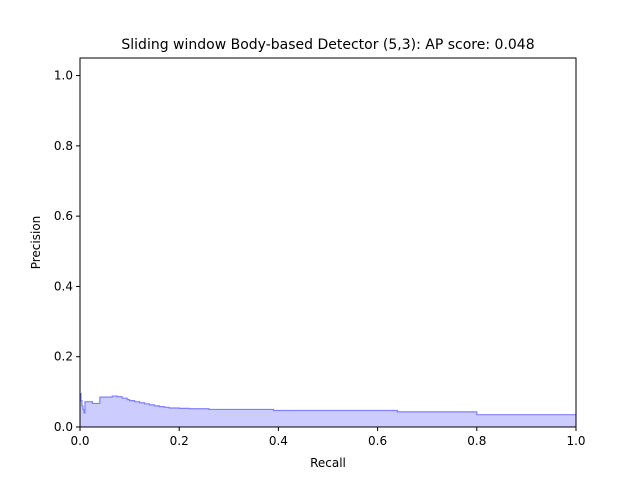 This screenshot has width=640, height=480. What do you see at coordinates (328, 463) in the screenshot?
I see `x-axis-label: Recall` at bounding box center [328, 463].